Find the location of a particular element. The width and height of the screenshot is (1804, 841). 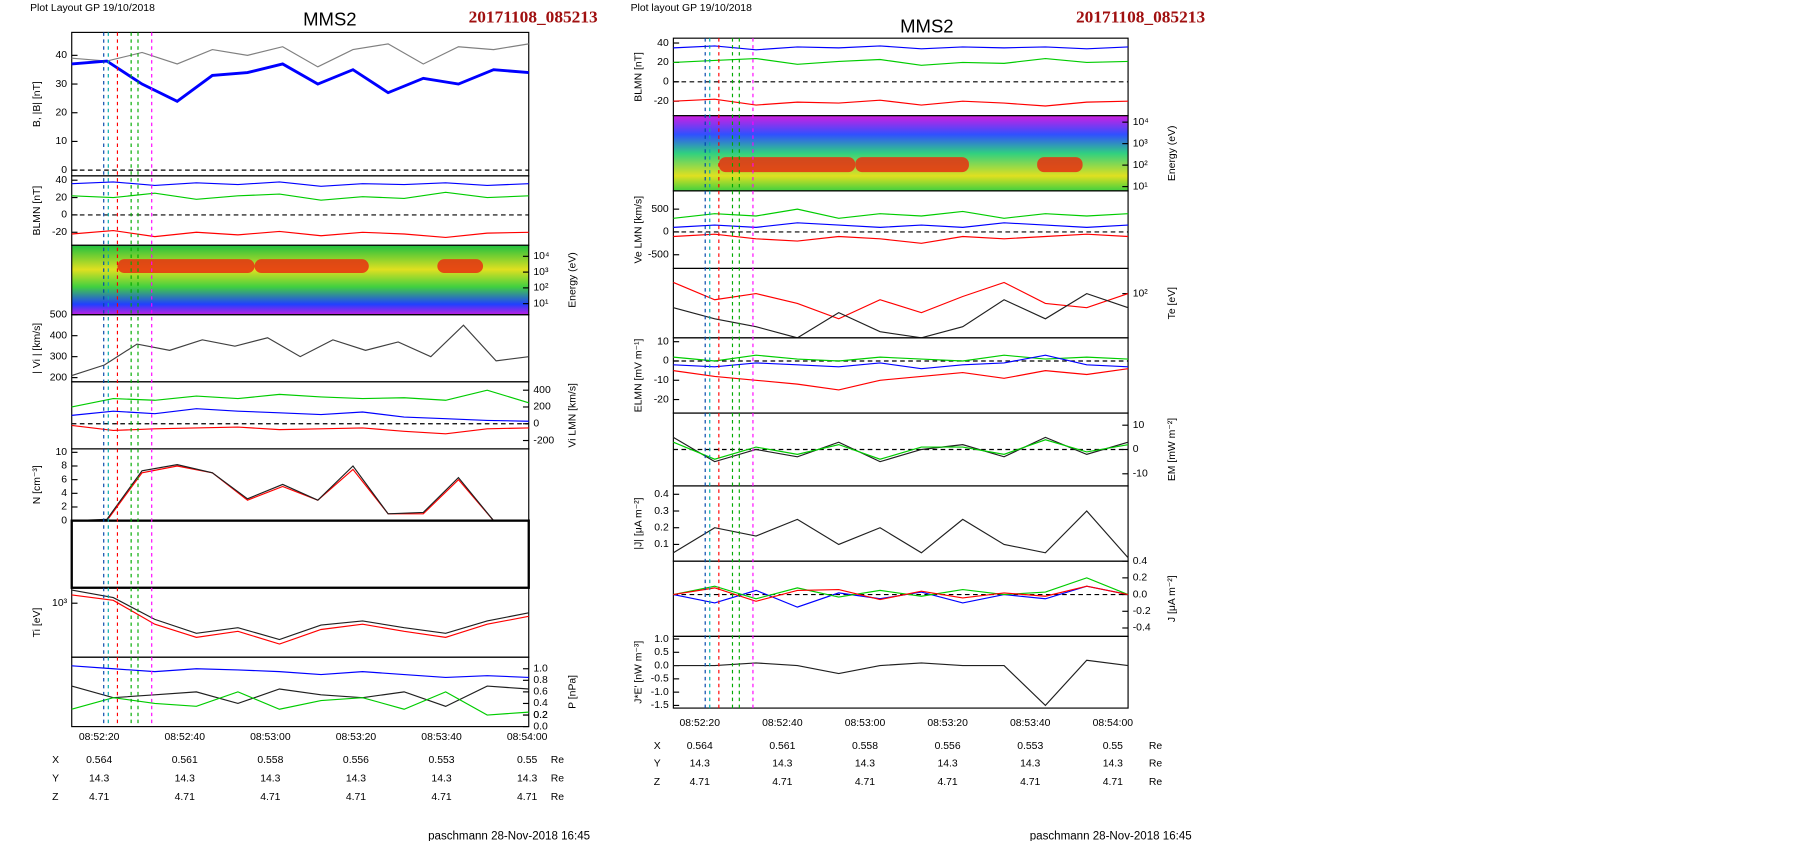

title: MMS2 is located at coordinates (329, 19).